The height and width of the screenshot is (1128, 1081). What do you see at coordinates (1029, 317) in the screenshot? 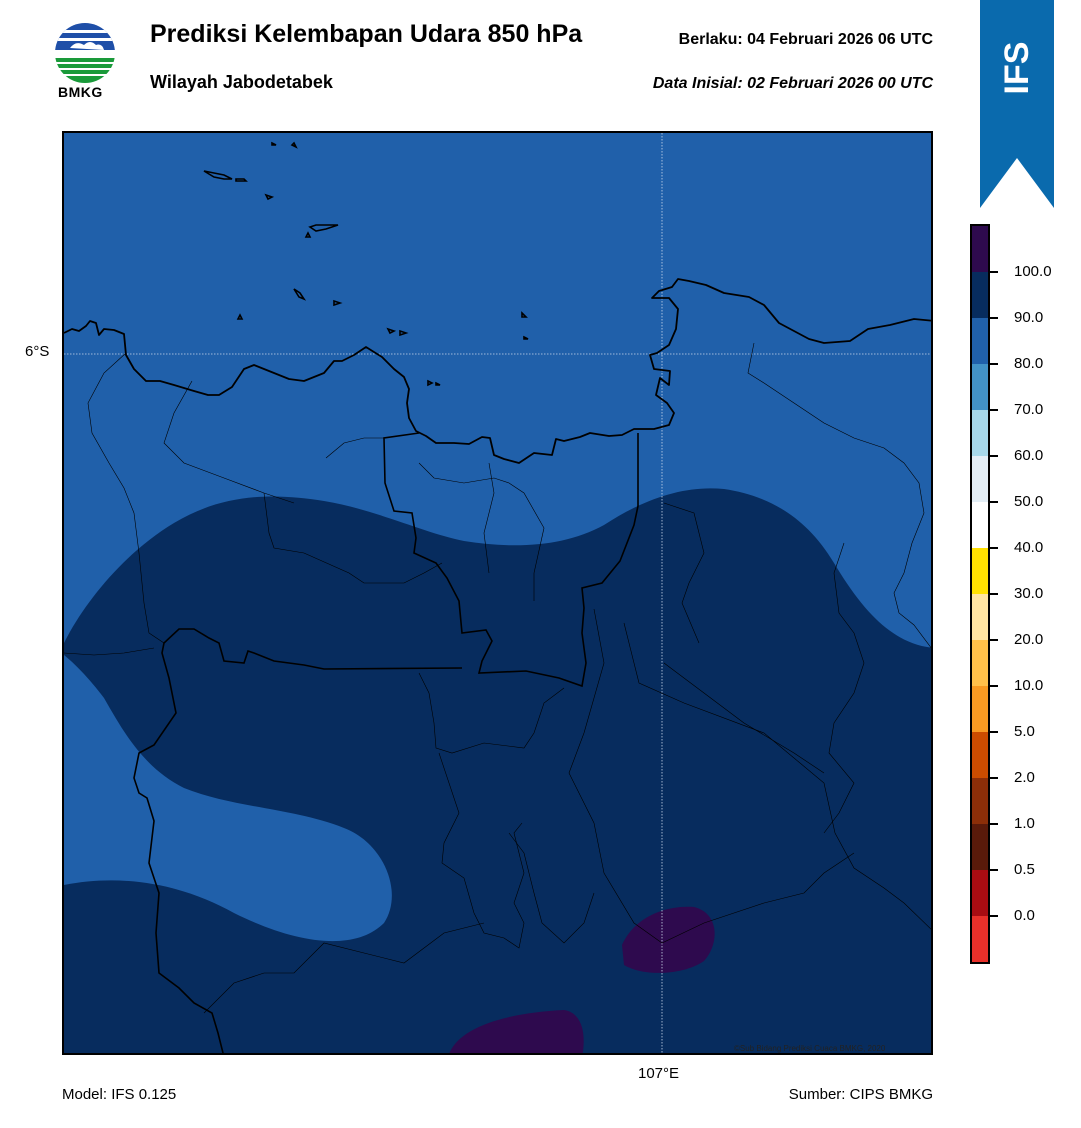
I see `colorbar-tick-label: 90.0` at bounding box center [1029, 317].